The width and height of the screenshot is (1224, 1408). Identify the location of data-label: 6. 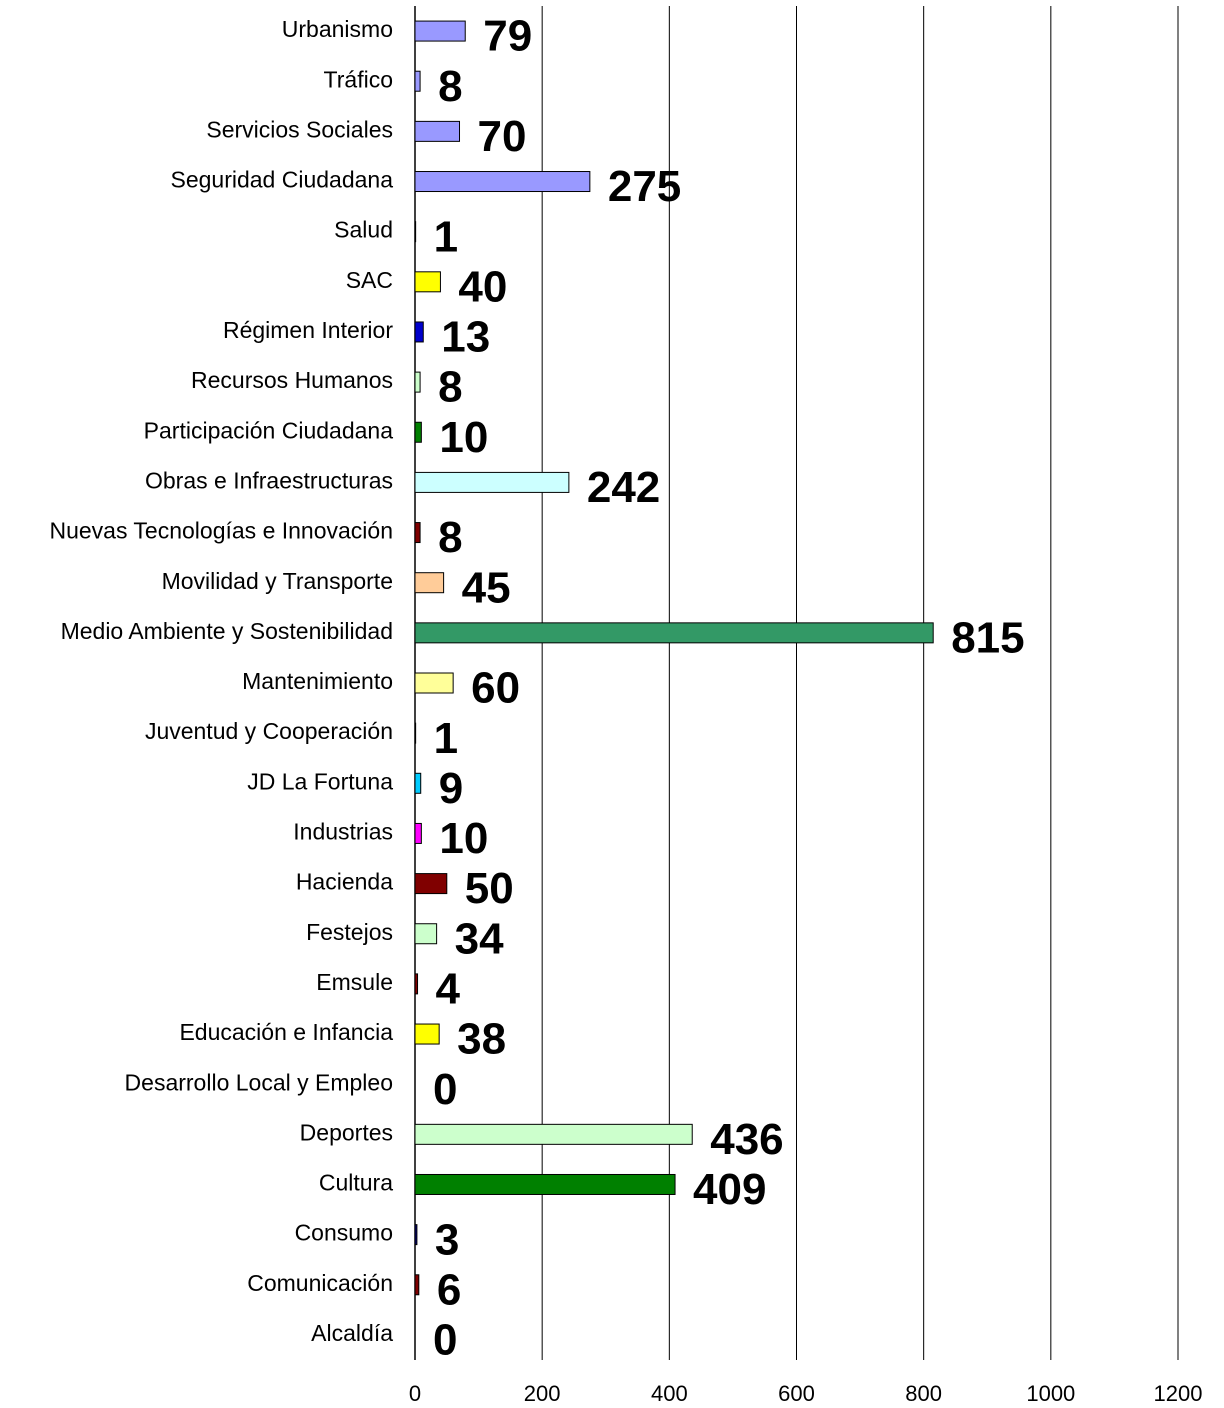
(449, 1289).